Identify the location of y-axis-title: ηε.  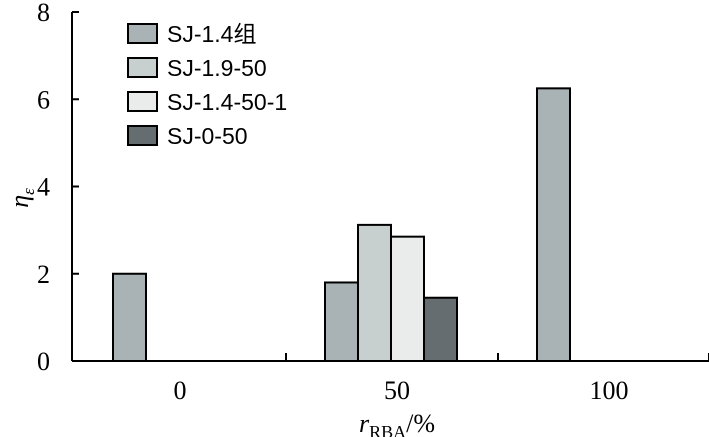
(21, 198).